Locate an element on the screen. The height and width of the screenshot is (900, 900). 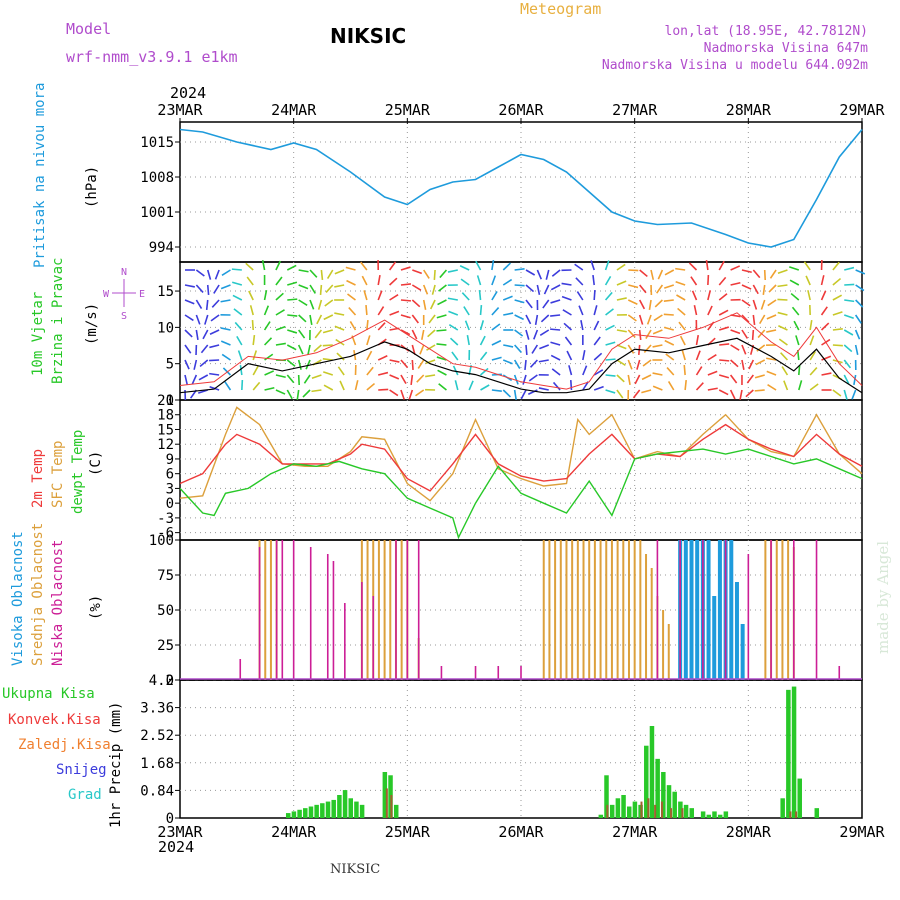
model-name: wrf-nmm_v3.9.1 e1km is located at coordinates (152, 57).